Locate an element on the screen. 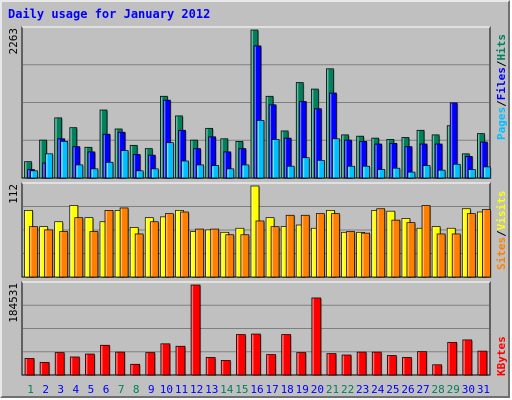 The image size is (512, 400). x-tick-label: 9 is located at coordinates (151, 389).